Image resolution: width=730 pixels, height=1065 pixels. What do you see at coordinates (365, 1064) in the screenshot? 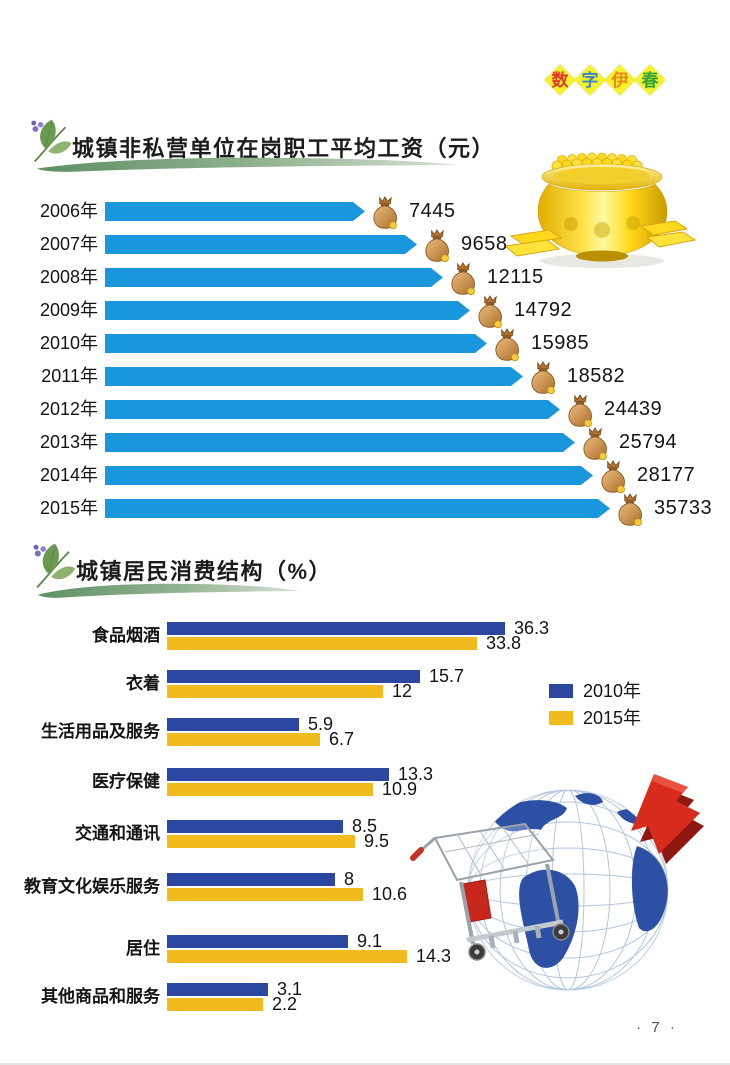
I see `page-bottom-edge` at bounding box center [365, 1064].